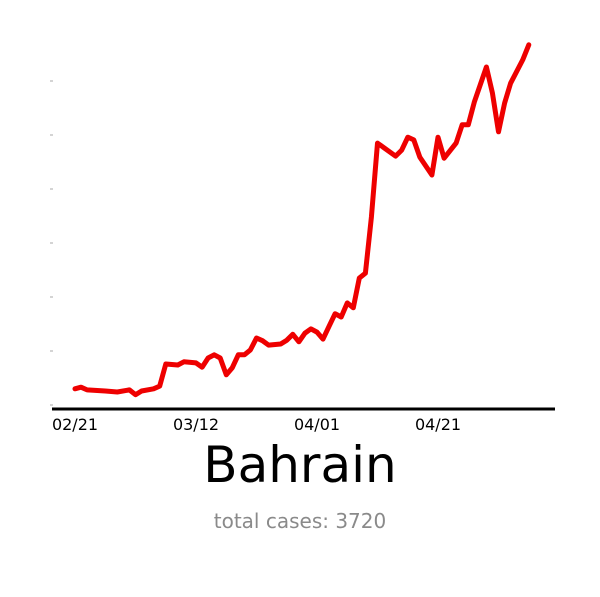  I want to click on chart-subtitle: total cases: 3720, so click(300, 521).